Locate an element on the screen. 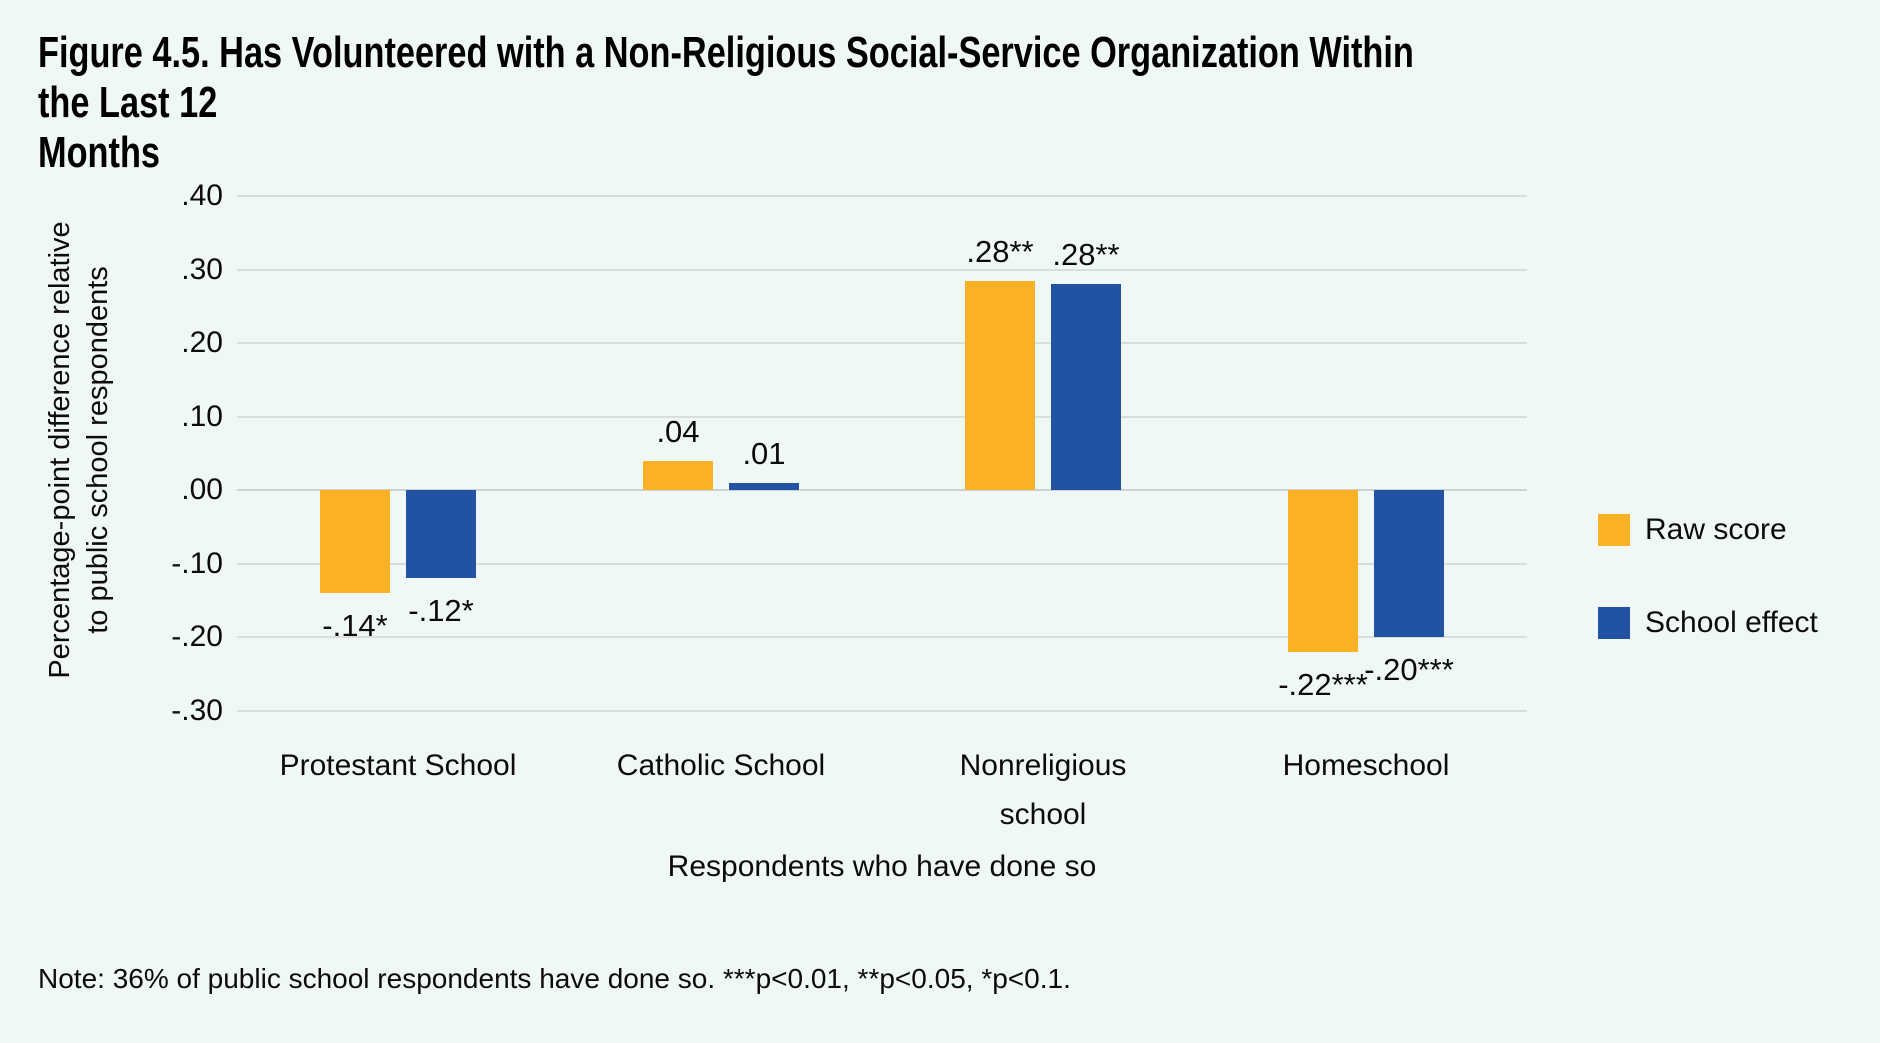  value-label-raw-score-nonreligious-school: .28** is located at coordinates (1000, 251).